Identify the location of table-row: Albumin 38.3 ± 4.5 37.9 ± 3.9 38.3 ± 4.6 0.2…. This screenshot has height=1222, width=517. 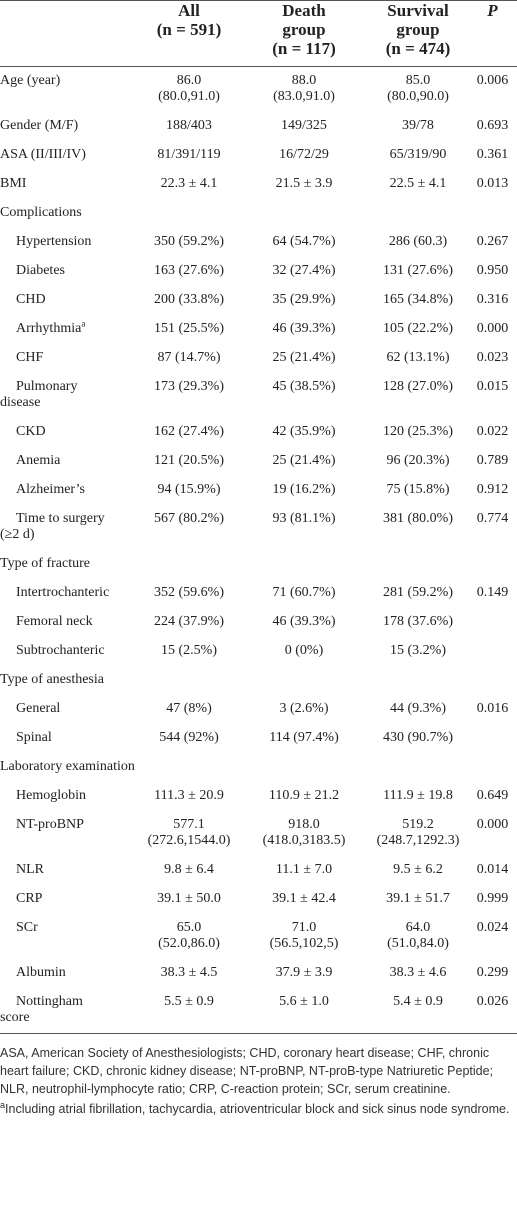
(258, 973).